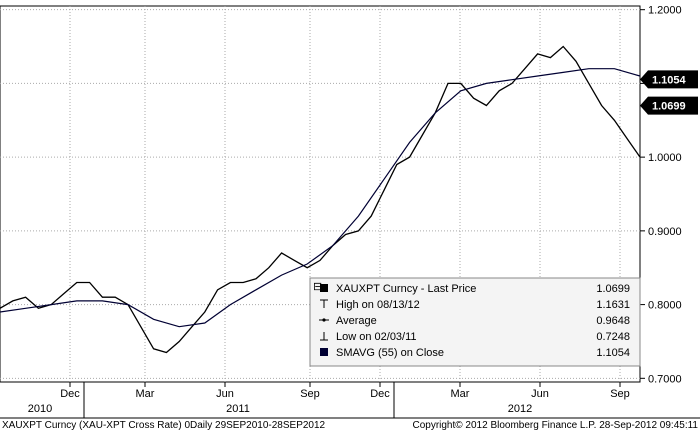  What do you see at coordinates (390, 353) in the screenshot?
I see `legend-label: SMAVG (55) on Close` at bounding box center [390, 353].